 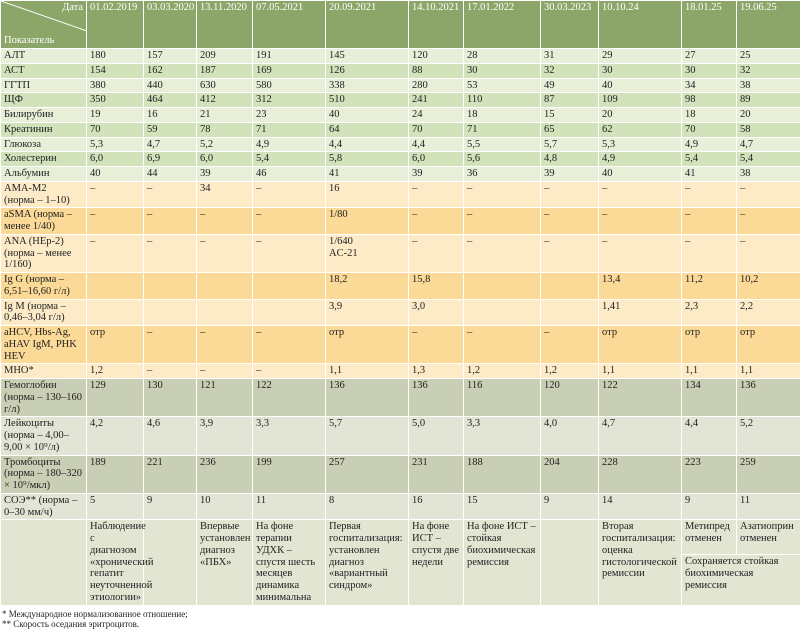 I want to click on value-cell: 41, so click(x=367, y=174).